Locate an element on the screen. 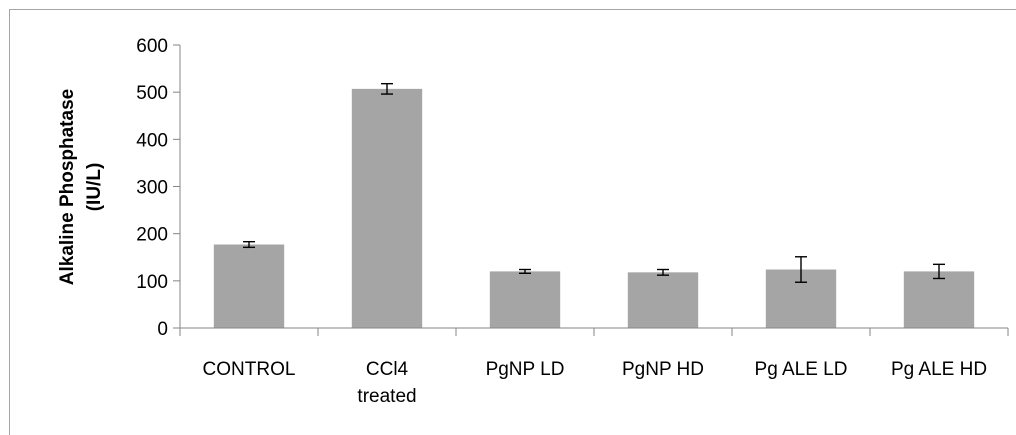 The width and height of the screenshot is (1016, 435). x-tick-label: PgNP LD is located at coordinates (525, 369).